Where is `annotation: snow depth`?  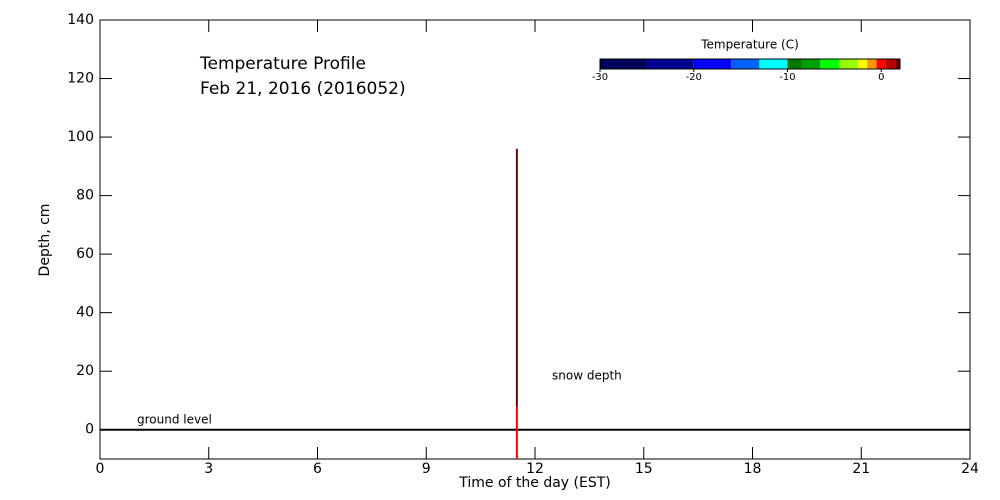
annotation: snow depth is located at coordinates (587, 376).